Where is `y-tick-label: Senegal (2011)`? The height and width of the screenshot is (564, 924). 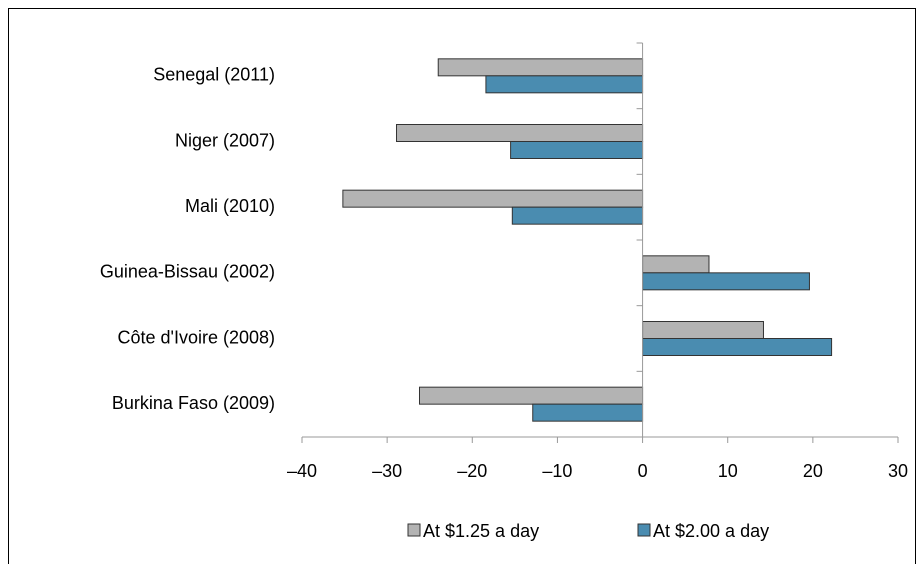
y-tick-label: Senegal (2011) is located at coordinates (214, 75).